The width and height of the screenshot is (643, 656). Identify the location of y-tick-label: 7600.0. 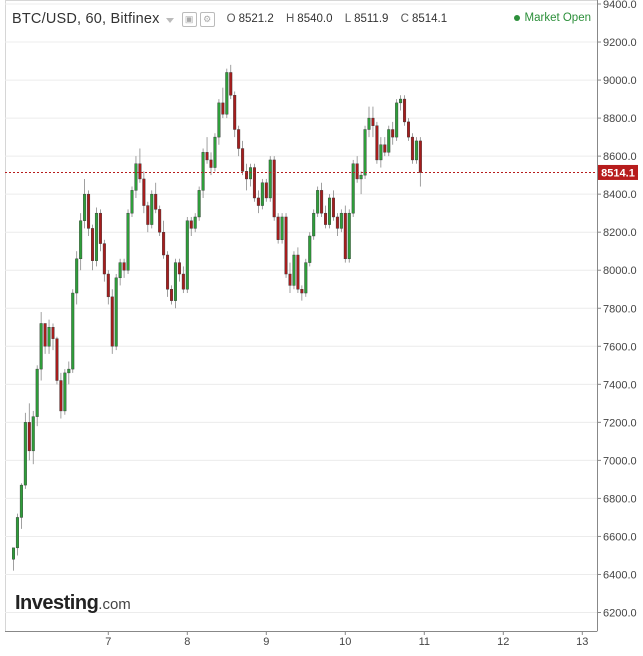
(620, 347).